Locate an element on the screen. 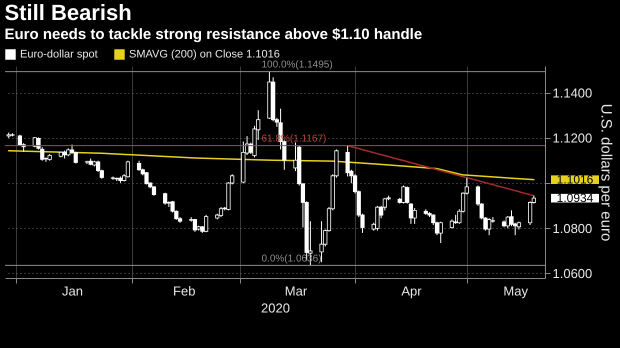 Image resolution: width=620 pixels, height=348 pixels. chart-subtitle: Euro needs to tackle strong resistance above $1.10 handle is located at coordinates (213, 34).